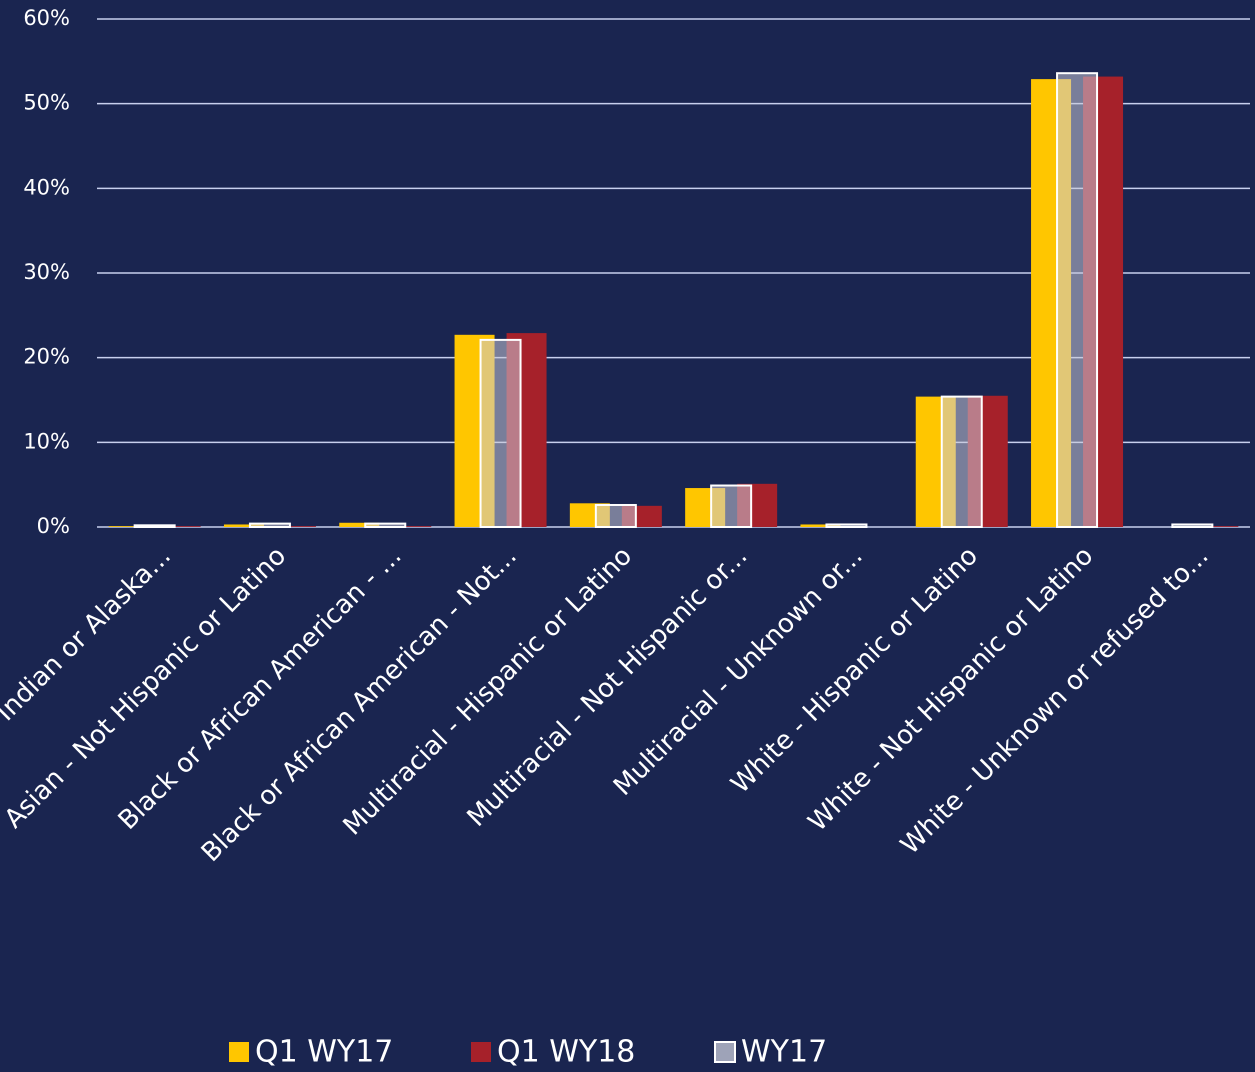  Describe the element at coordinates (46, 272) in the screenshot. I see `y-tick-label: 30%` at that location.